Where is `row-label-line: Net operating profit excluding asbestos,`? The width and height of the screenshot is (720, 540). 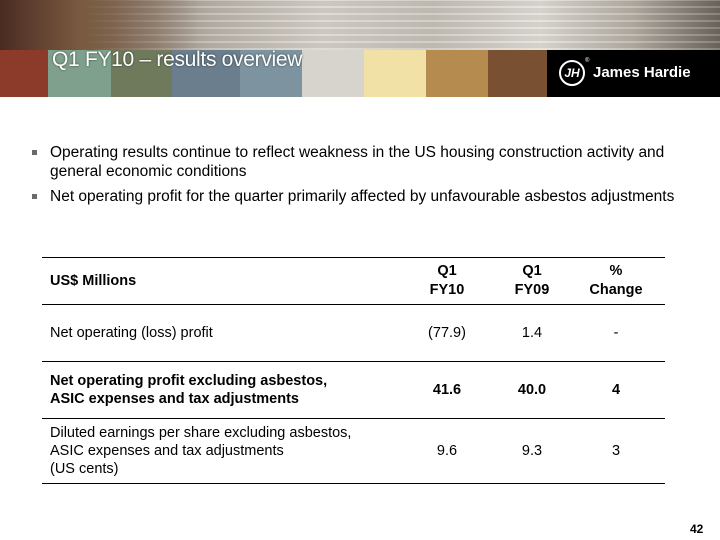
row-label-line: Net operating profit excluding asbestos, is located at coordinates (189, 381).